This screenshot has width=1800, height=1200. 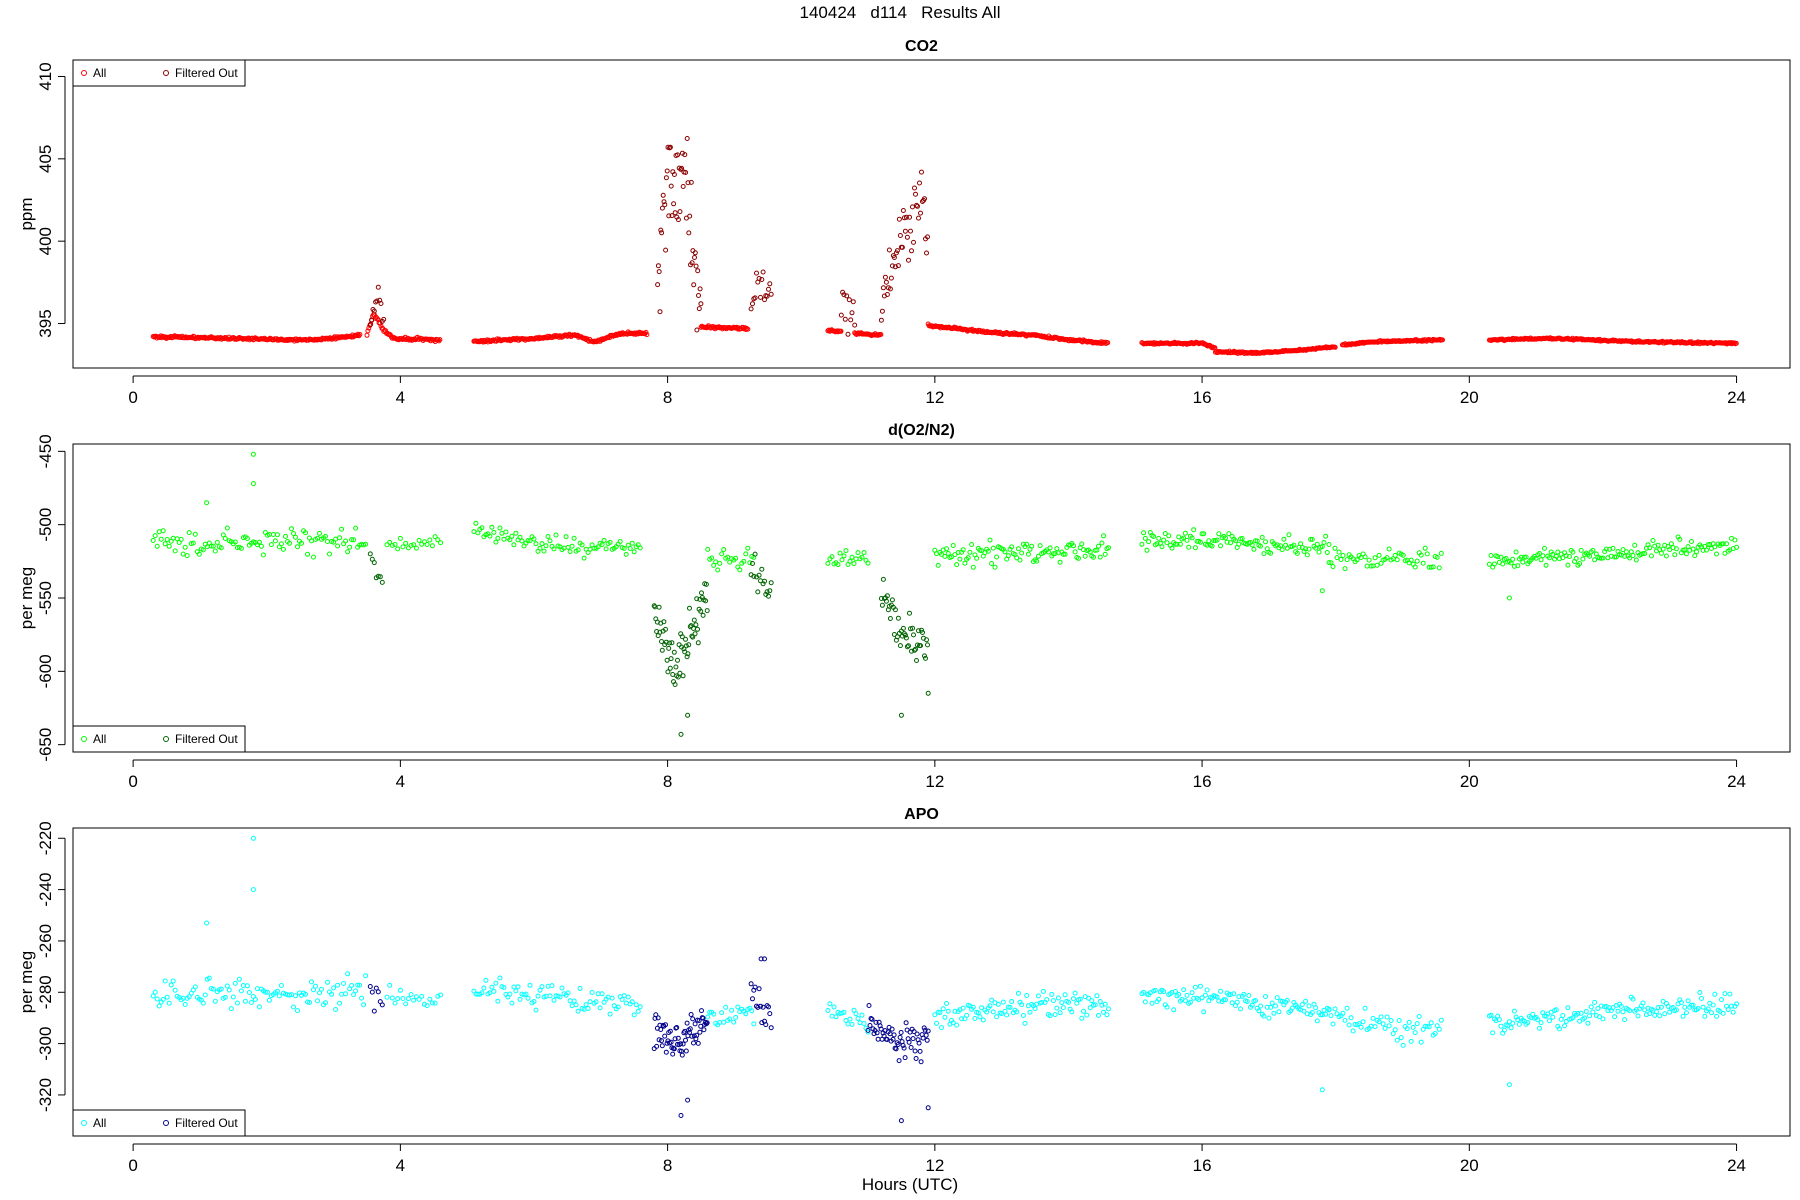 What do you see at coordinates (934, 781) in the screenshot?
I see `o2n2-x-tick-label: 12` at bounding box center [934, 781].